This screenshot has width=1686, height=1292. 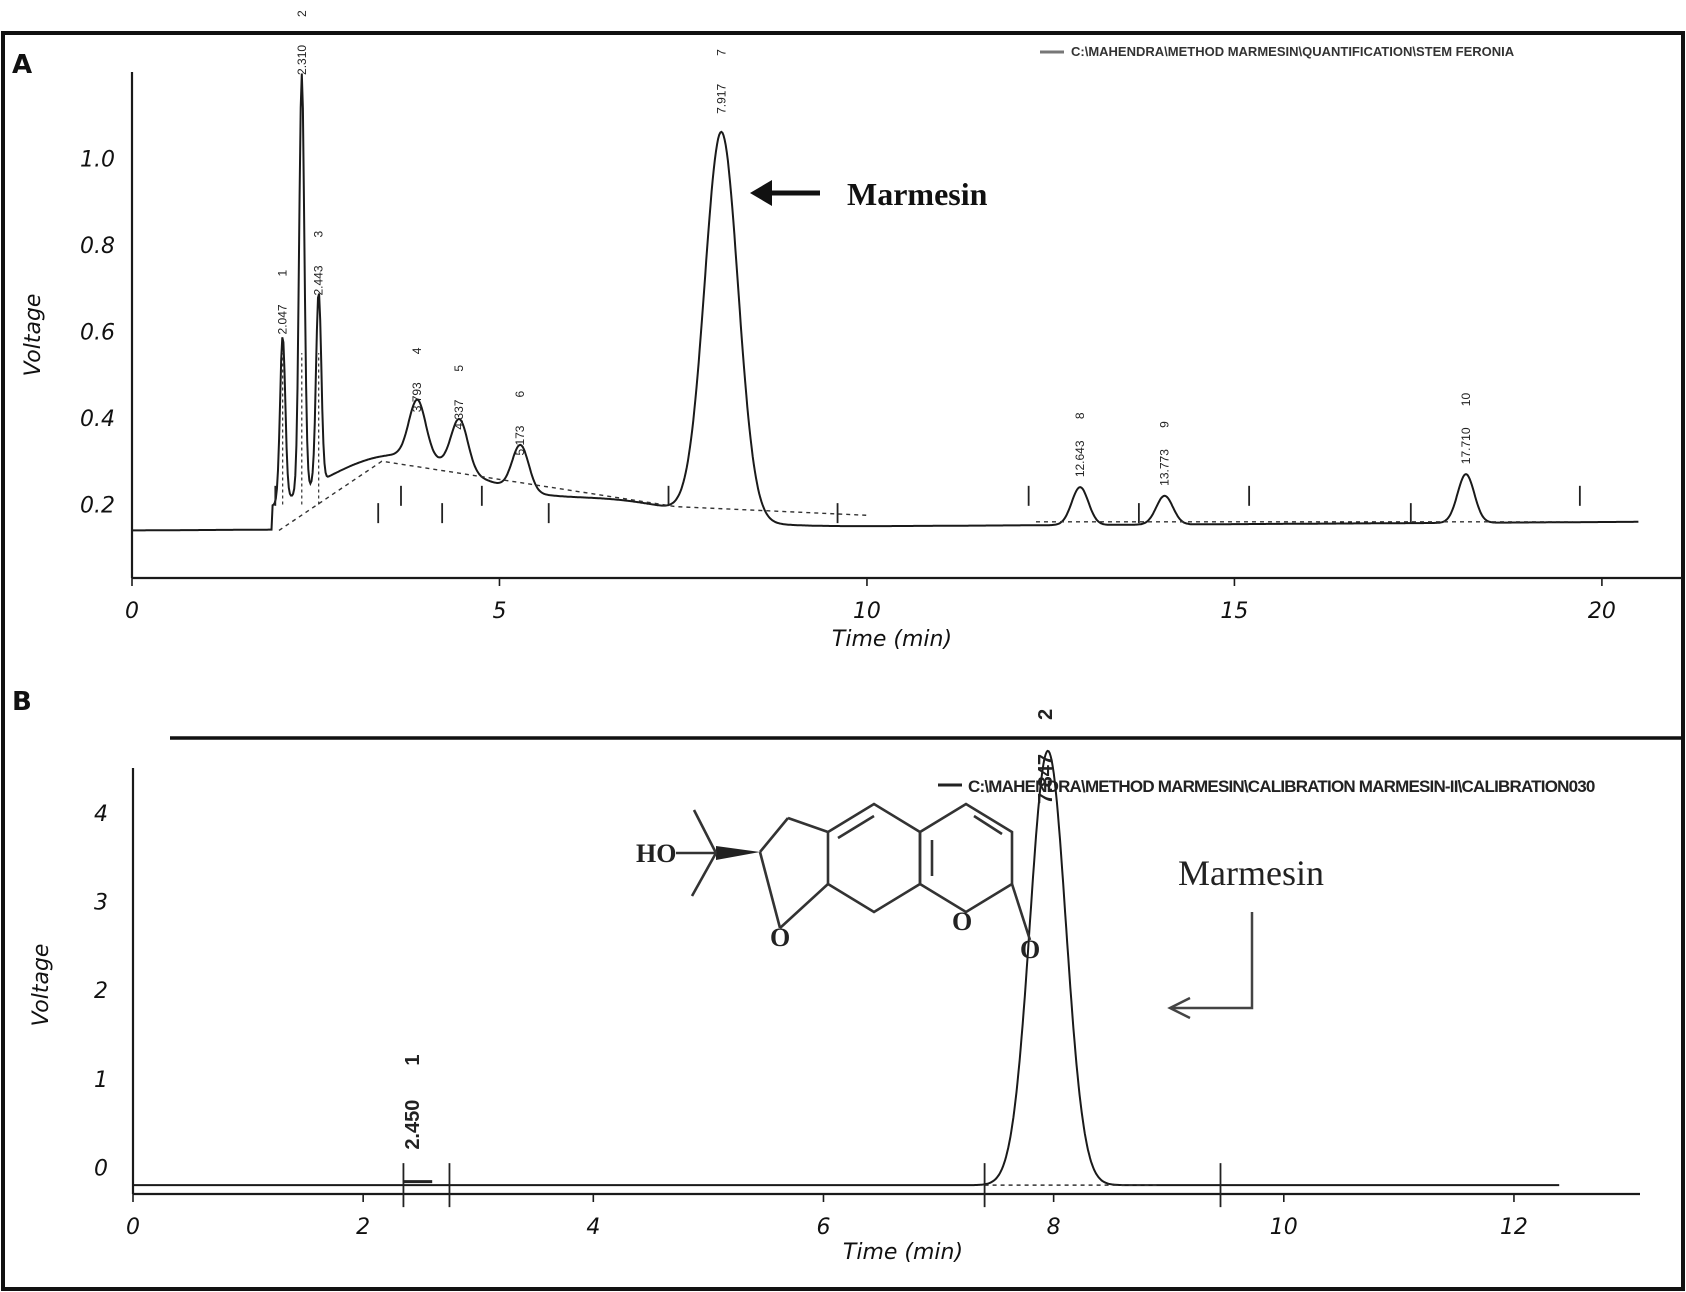 I want to click on atom-ho: HO, so click(x=656, y=853).